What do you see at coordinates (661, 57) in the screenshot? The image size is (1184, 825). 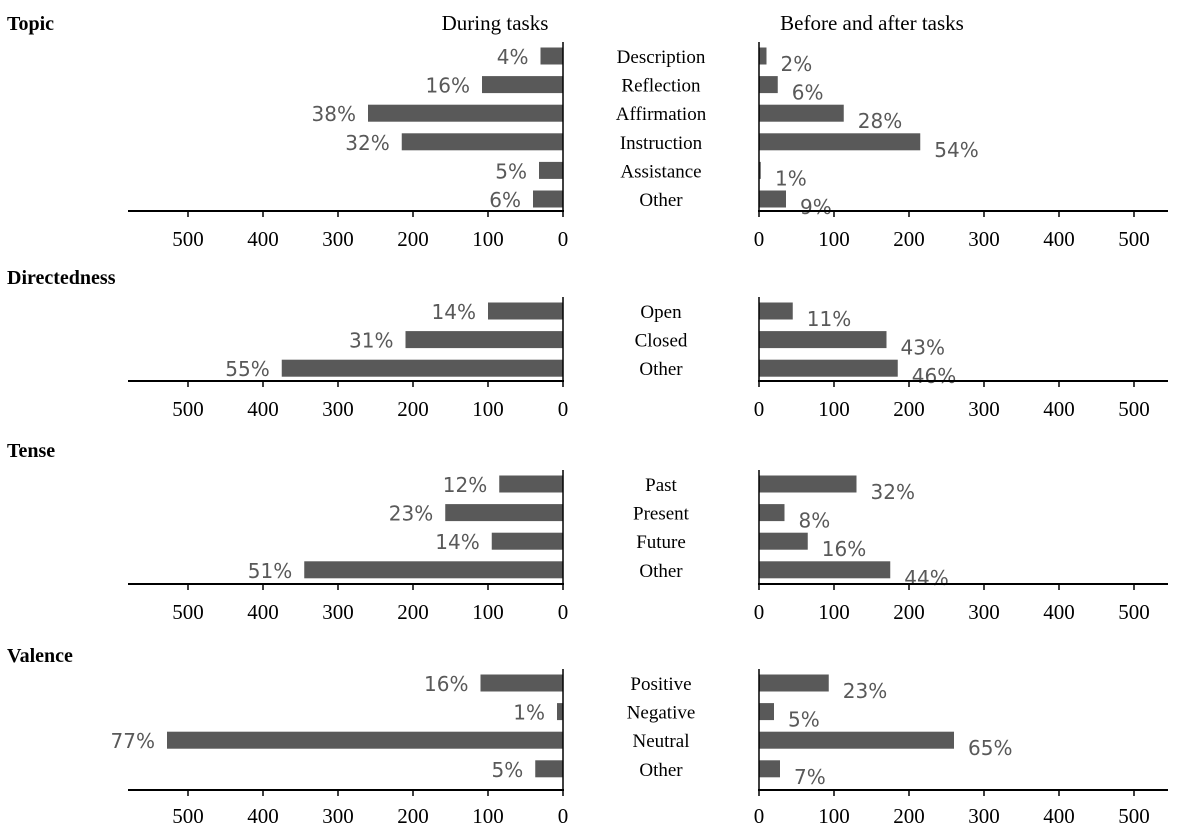 I see `category-label-description: Description` at bounding box center [661, 57].